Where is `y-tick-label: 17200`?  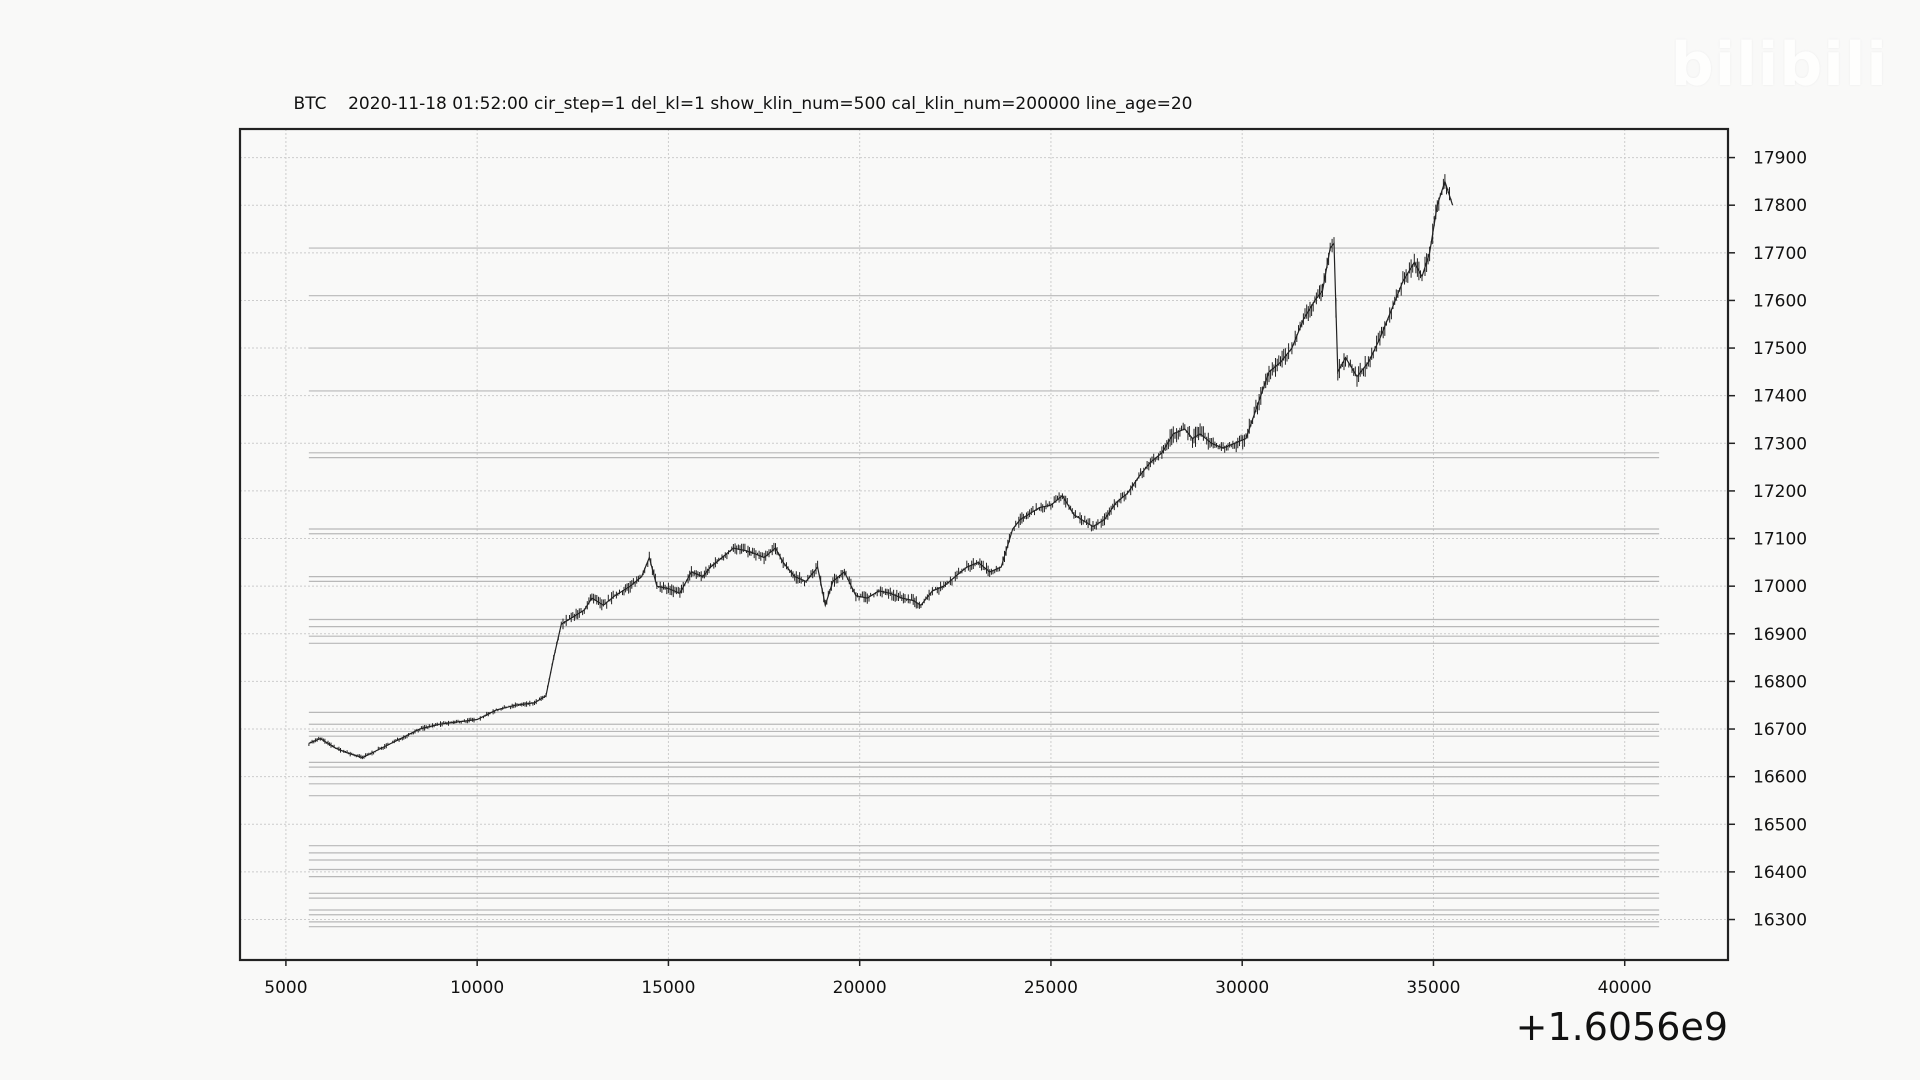 y-tick-label: 17200 is located at coordinates (1780, 492).